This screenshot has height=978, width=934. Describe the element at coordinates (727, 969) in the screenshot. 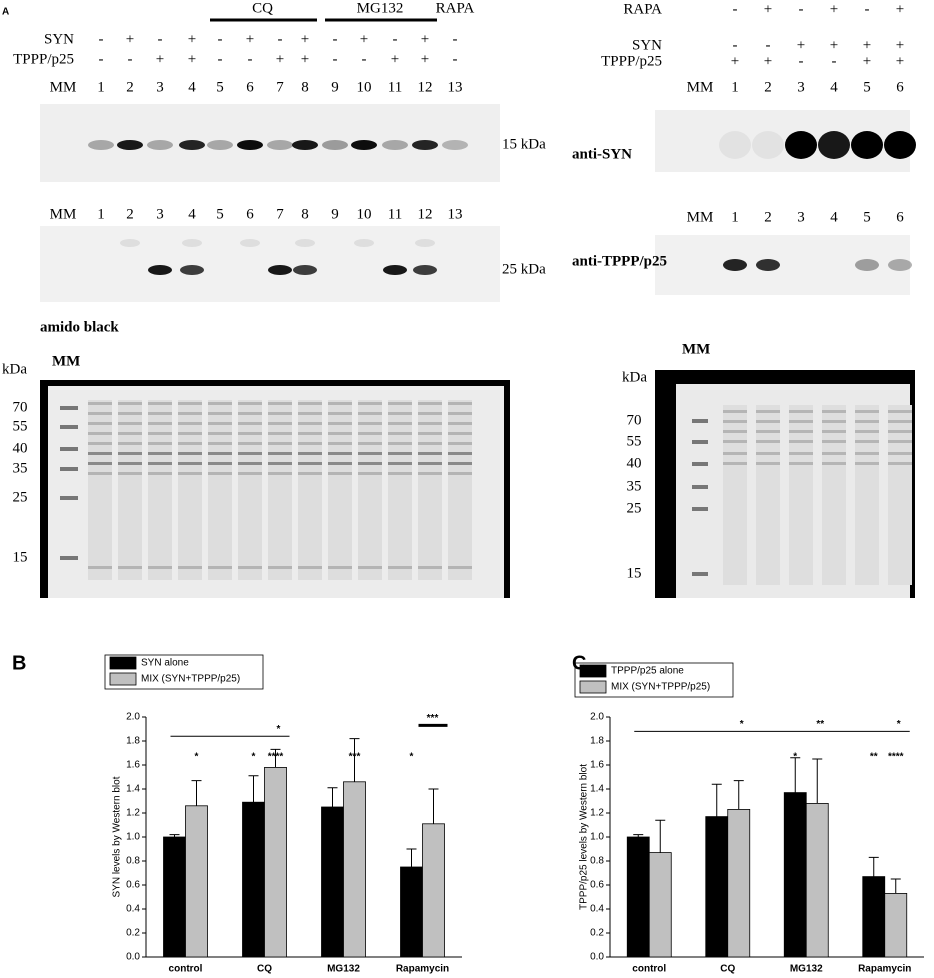

I see `x-tick-label: CQ` at that location.